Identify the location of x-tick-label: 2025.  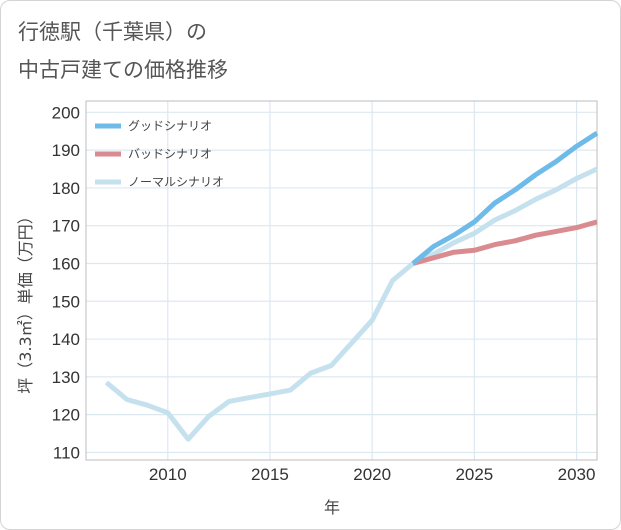
(474, 474).